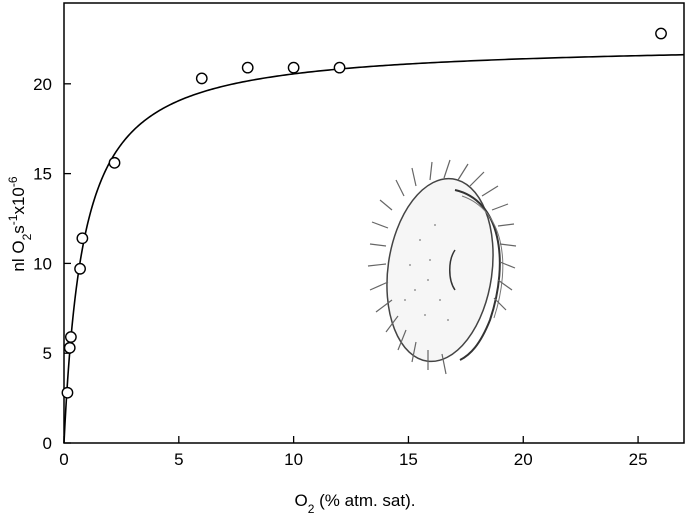 The image size is (685, 516). I want to click on y-tick-label: 5, so click(47, 353).